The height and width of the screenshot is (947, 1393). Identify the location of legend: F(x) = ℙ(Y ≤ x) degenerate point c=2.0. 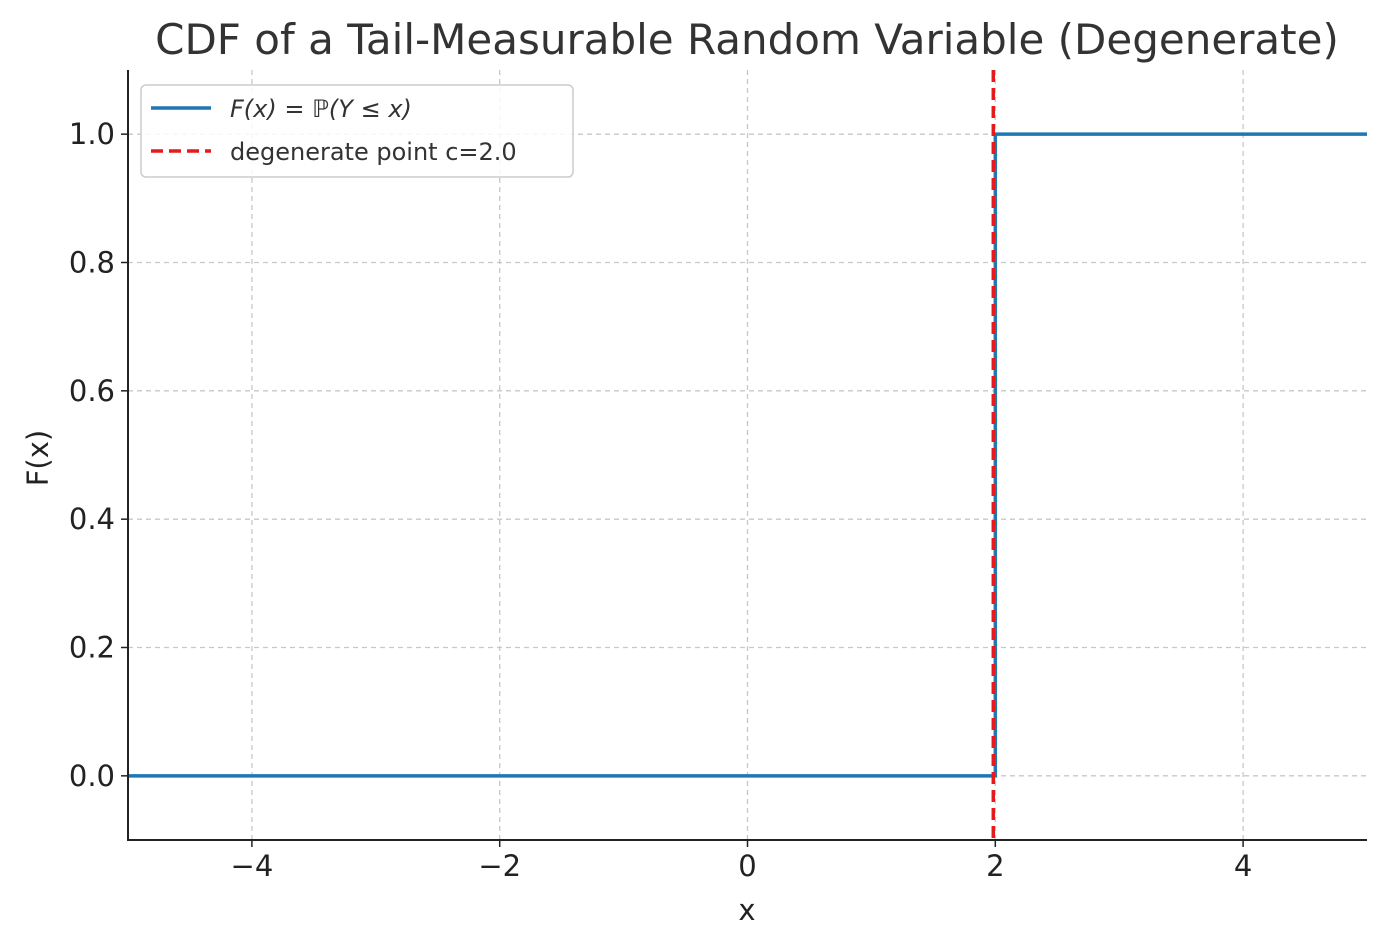
(357, 131).